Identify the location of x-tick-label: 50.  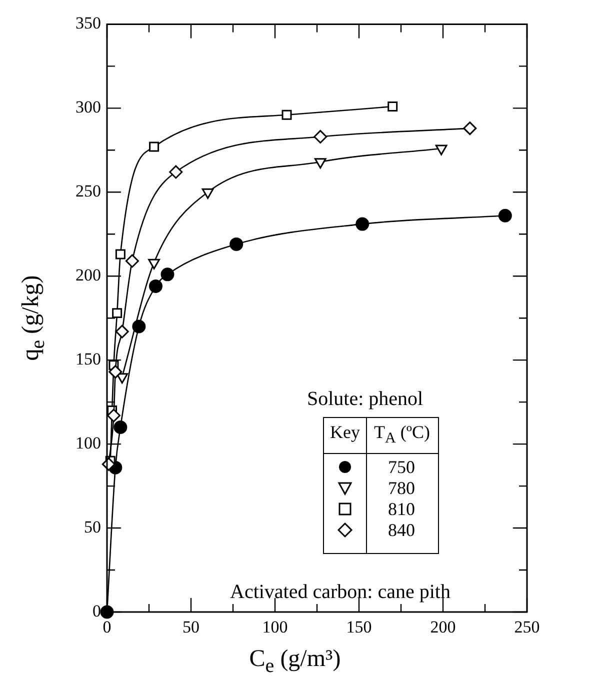
(191, 627).